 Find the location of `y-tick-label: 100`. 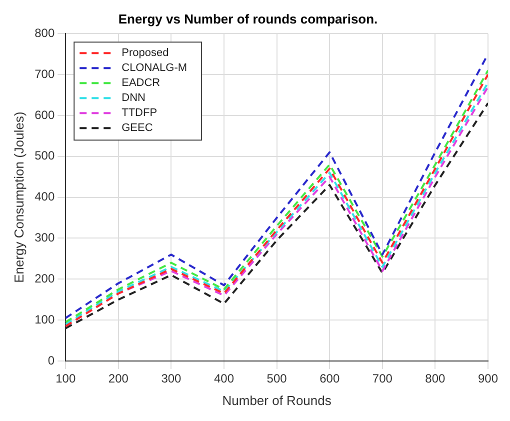

y-tick-label: 100 is located at coordinates (44, 319).